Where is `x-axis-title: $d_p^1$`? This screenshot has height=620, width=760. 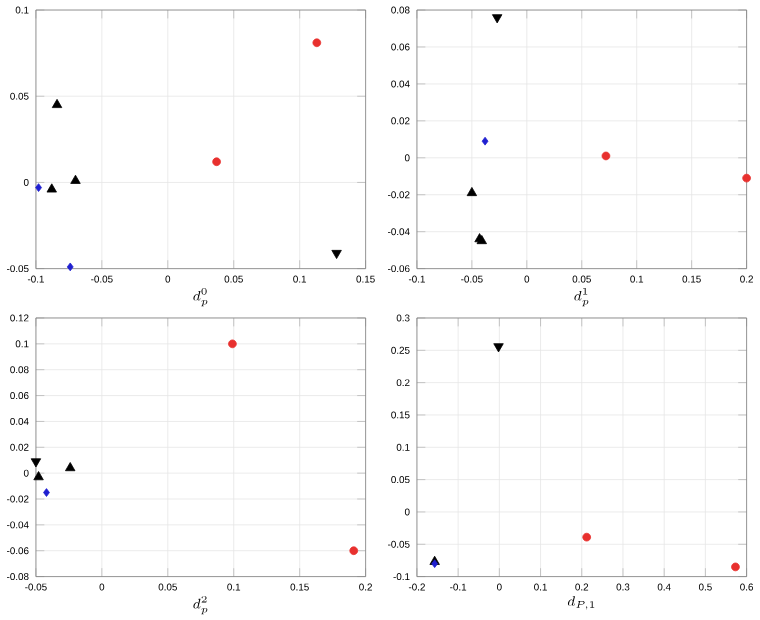 x-axis-title: $d_p^1$ is located at coordinates (581, 296).